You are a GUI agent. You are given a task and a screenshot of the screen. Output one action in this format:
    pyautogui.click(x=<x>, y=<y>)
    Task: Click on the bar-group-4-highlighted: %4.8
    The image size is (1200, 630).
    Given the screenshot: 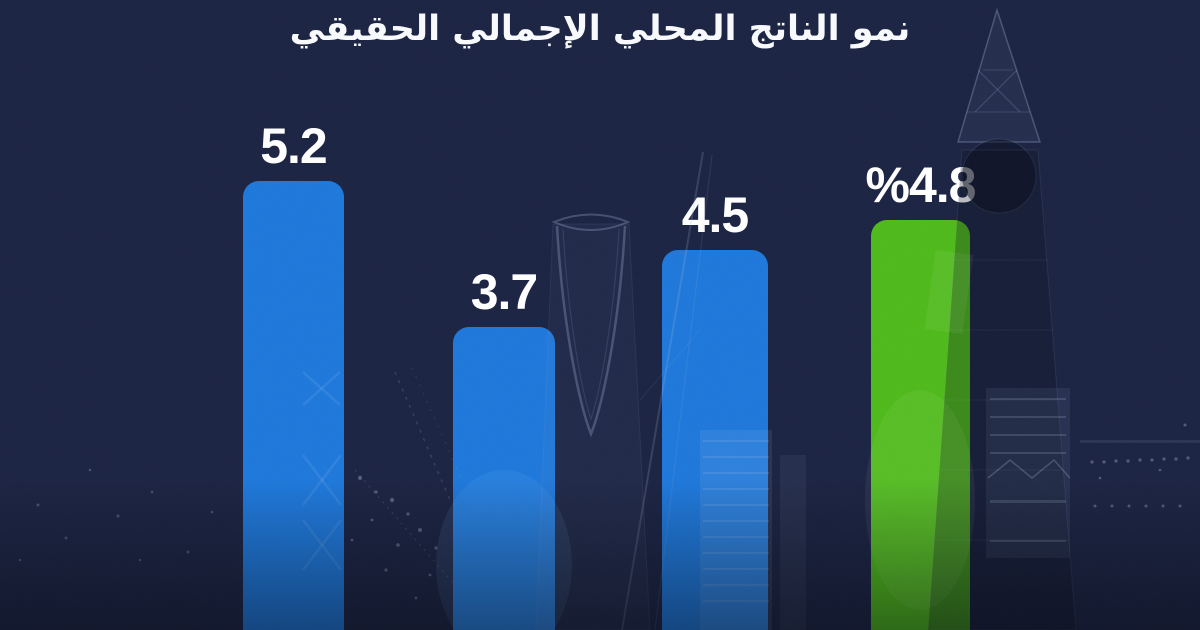 What is the action you would take?
    pyautogui.click(x=921, y=395)
    